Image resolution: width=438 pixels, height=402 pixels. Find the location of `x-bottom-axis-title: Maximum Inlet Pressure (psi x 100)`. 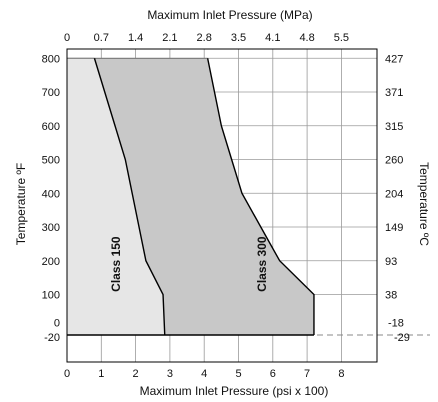

x-bottom-axis-title: Maximum Inlet Pressure (psi x 100) is located at coordinates (234, 391).